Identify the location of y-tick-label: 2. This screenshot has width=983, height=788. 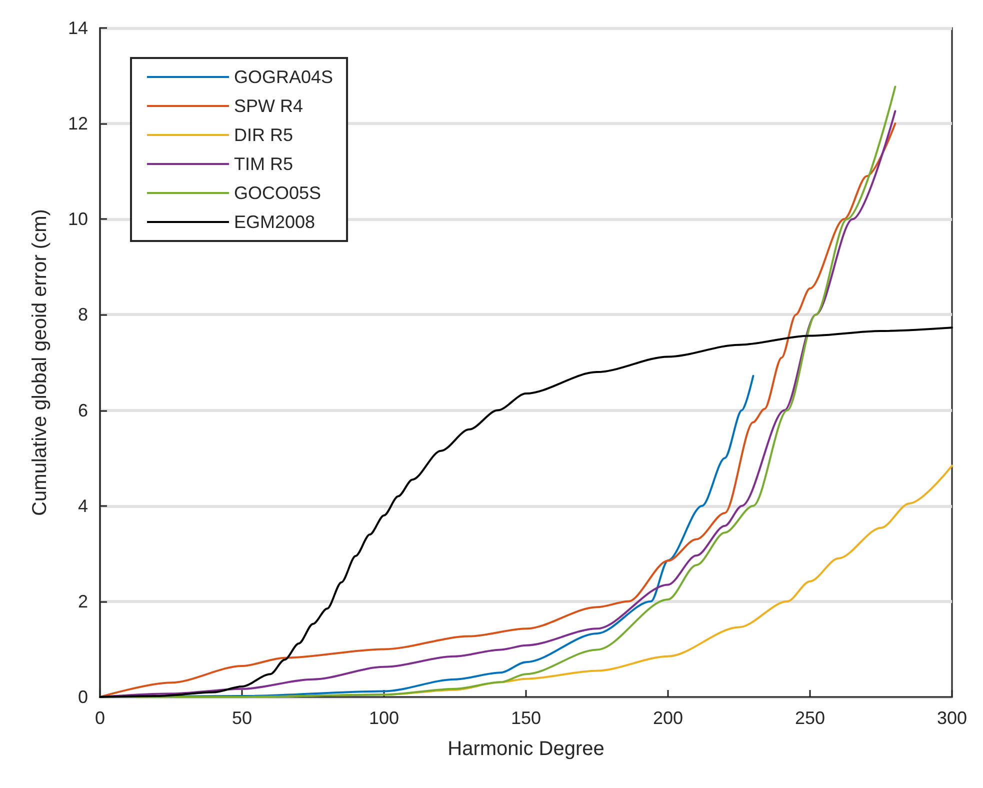
(83, 601).